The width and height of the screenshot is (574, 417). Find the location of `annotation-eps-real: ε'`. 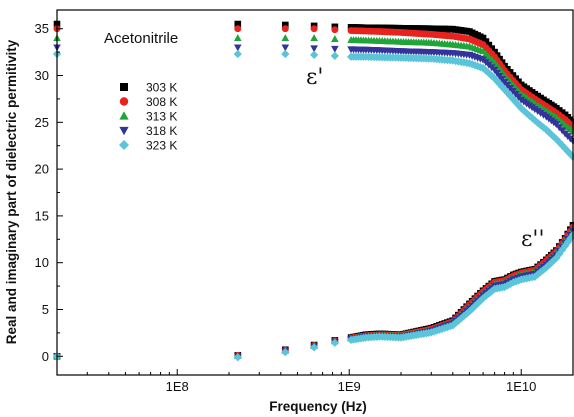

annotation-eps-real: ε' is located at coordinates (314, 77).